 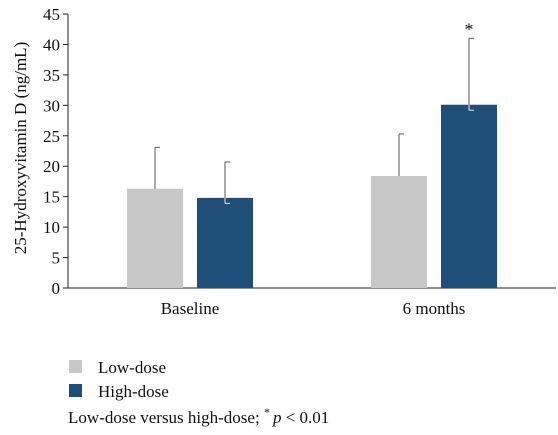 I want to click on y-axis-label: 25-Hydroxyvitamin D (ng/mL), so click(x=20, y=148).